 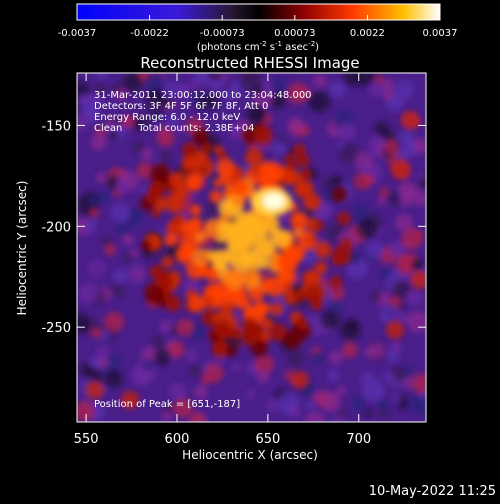 I want to click on colorbar-tick-label: 0.00073, so click(x=294, y=33).